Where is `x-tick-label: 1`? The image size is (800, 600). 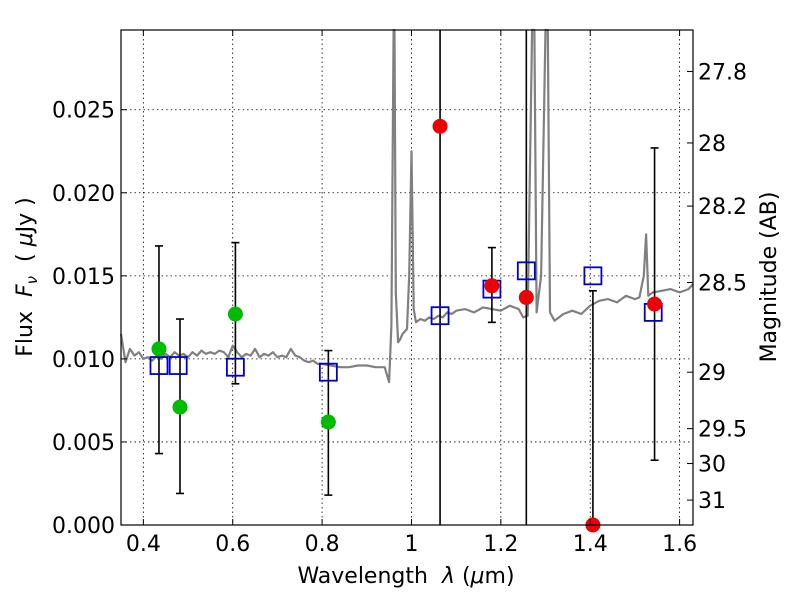
x-tick-label: 1 is located at coordinates (411, 544).